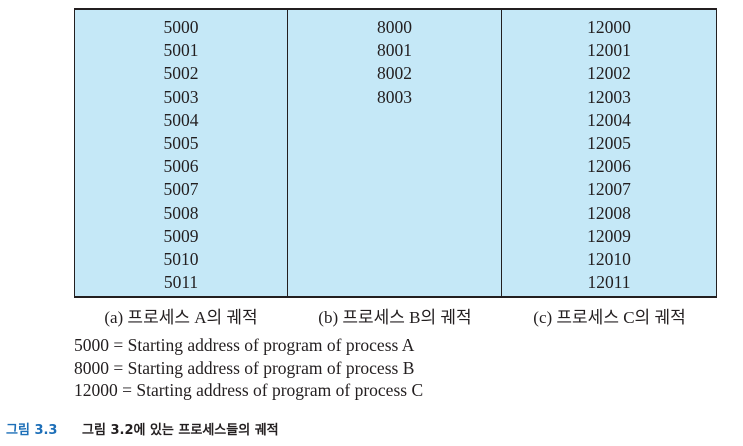 This screenshot has height=446, width=743. I want to click on address-cell: 12010, so click(609, 258).